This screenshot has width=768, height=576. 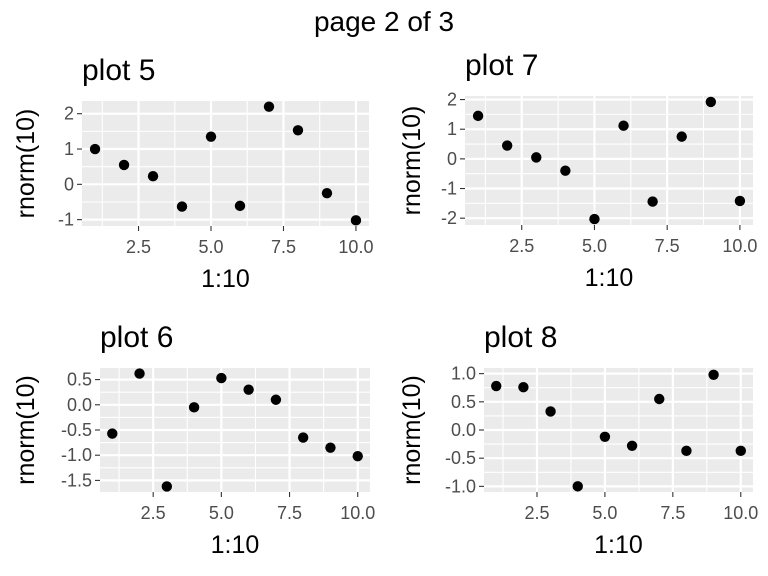 I want to click on page-title: page 2 of 3, so click(x=384, y=21).